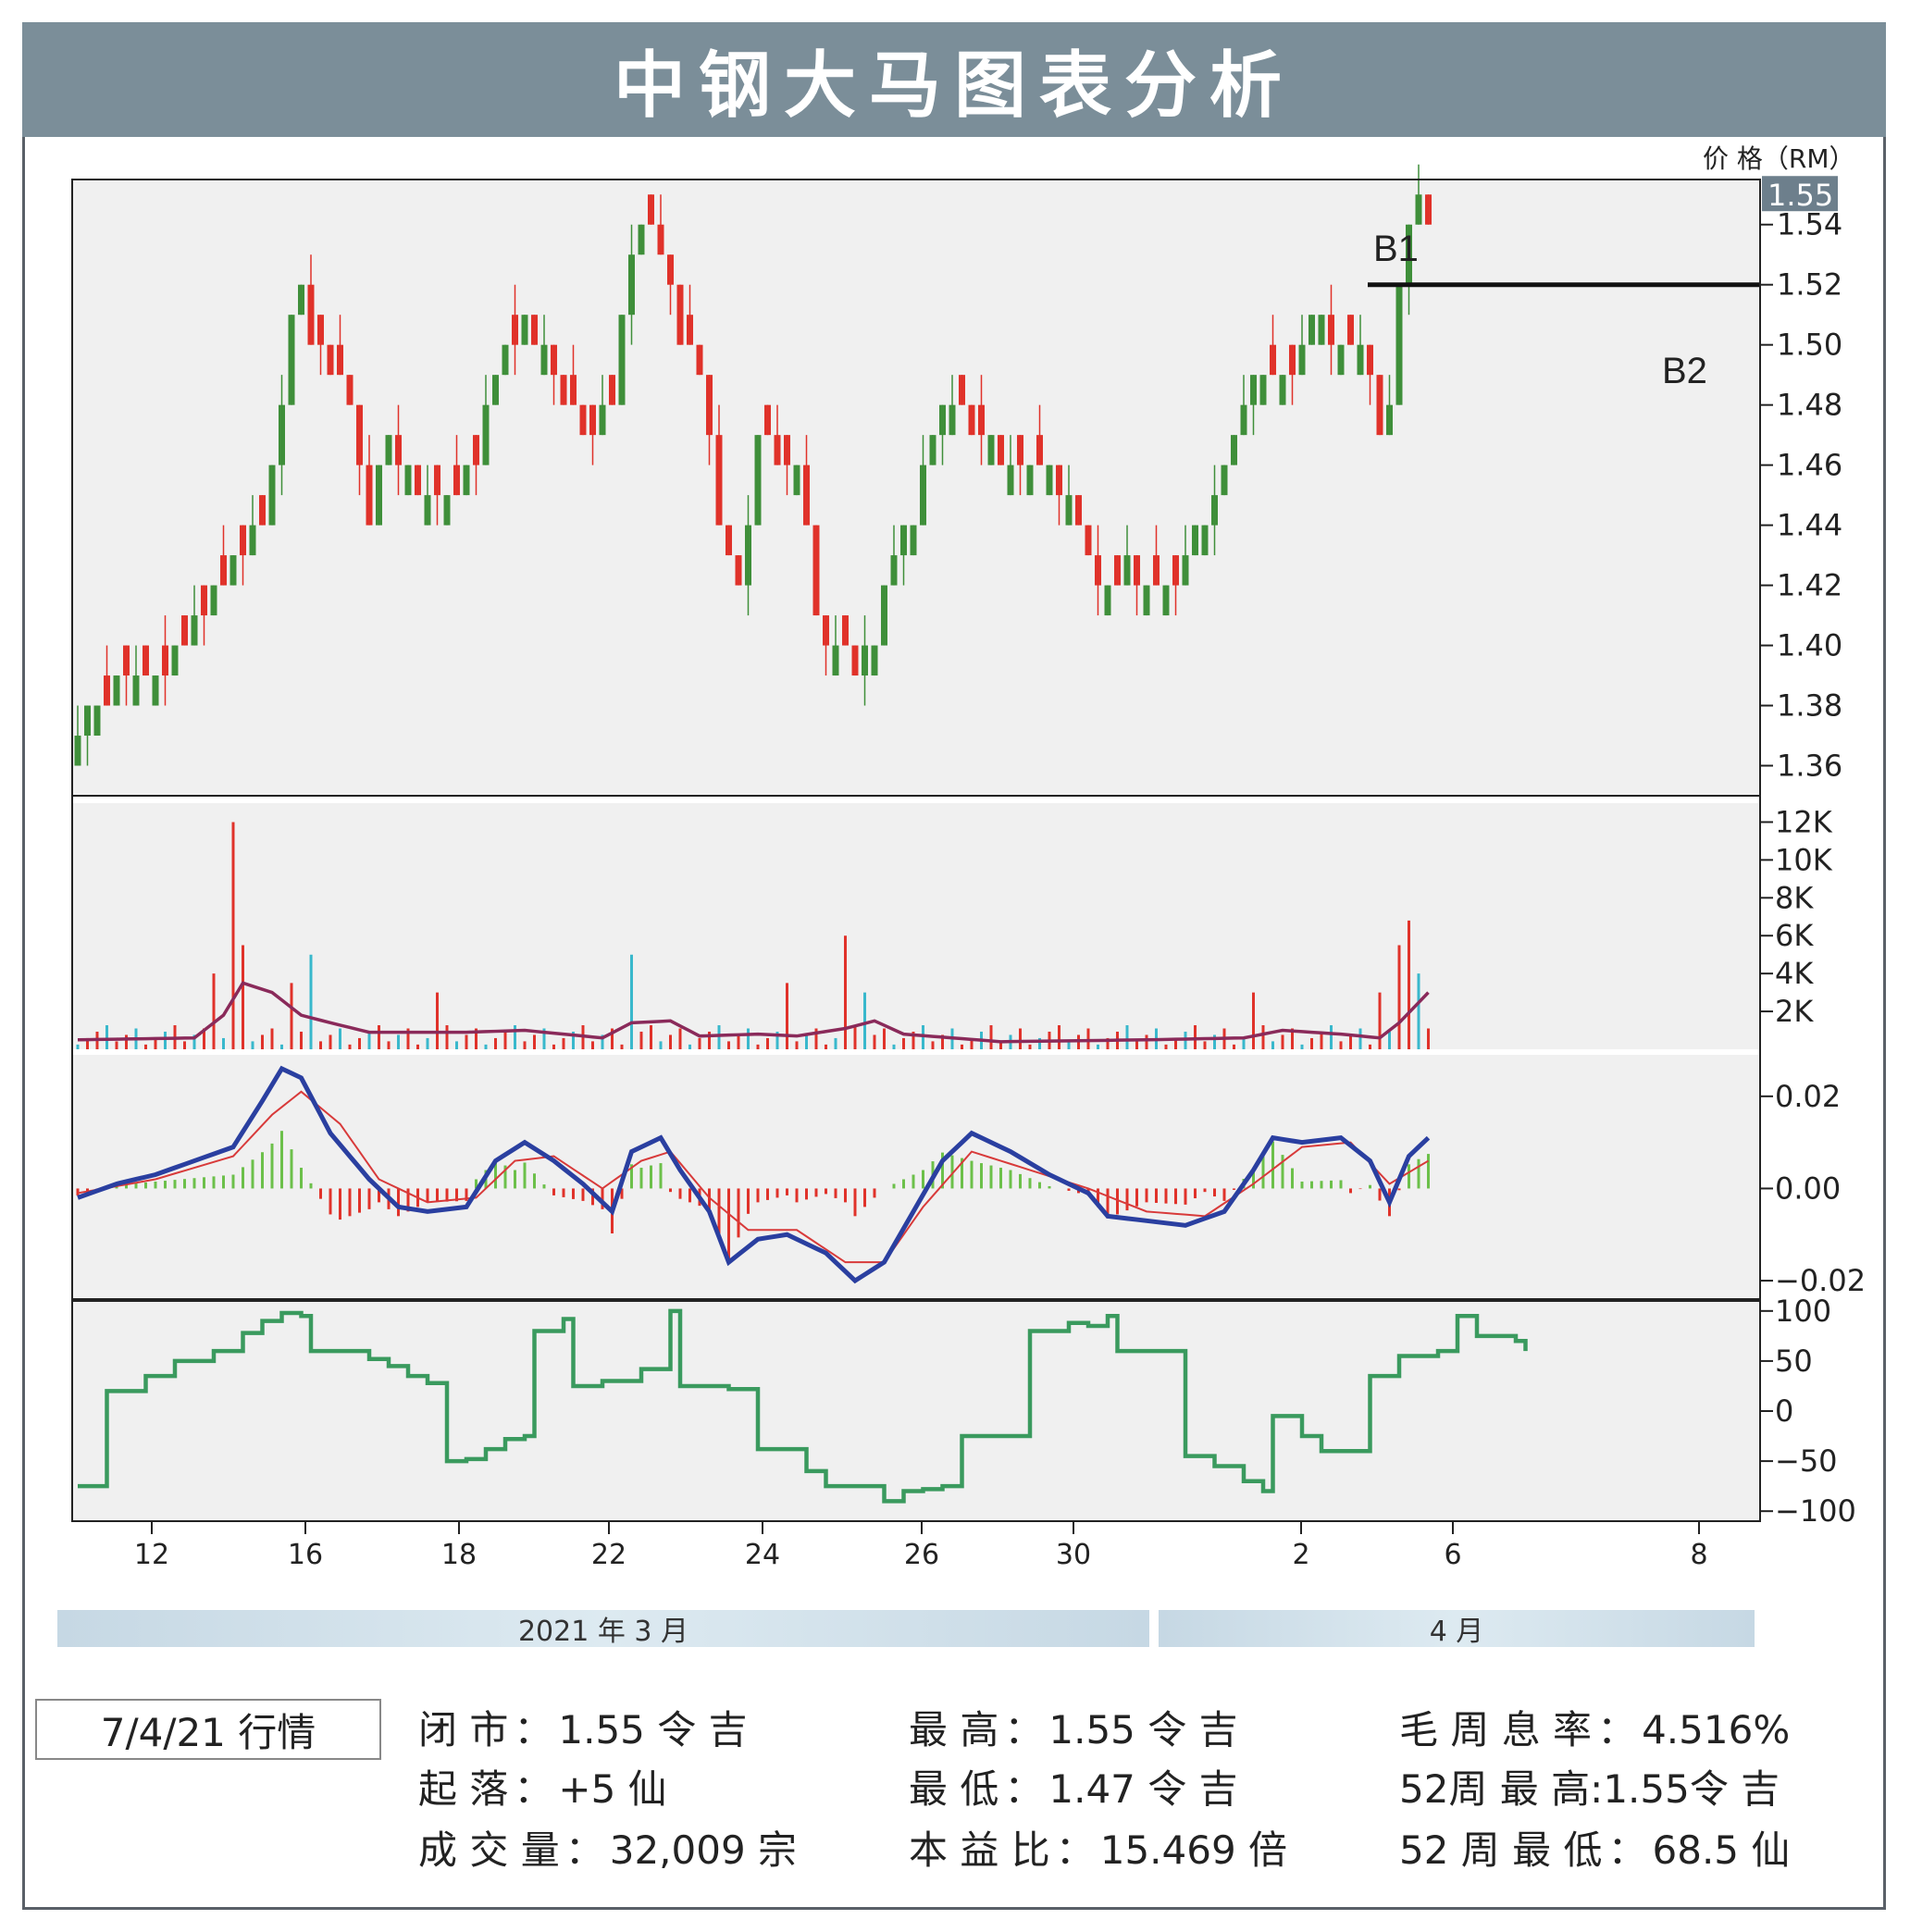 The height and width of the screenshot is (1932, 1910). What do you see at coordinates (803, 1406) in the screenshot?
I see `oscillator-line` at bounding box center [803, 1406].